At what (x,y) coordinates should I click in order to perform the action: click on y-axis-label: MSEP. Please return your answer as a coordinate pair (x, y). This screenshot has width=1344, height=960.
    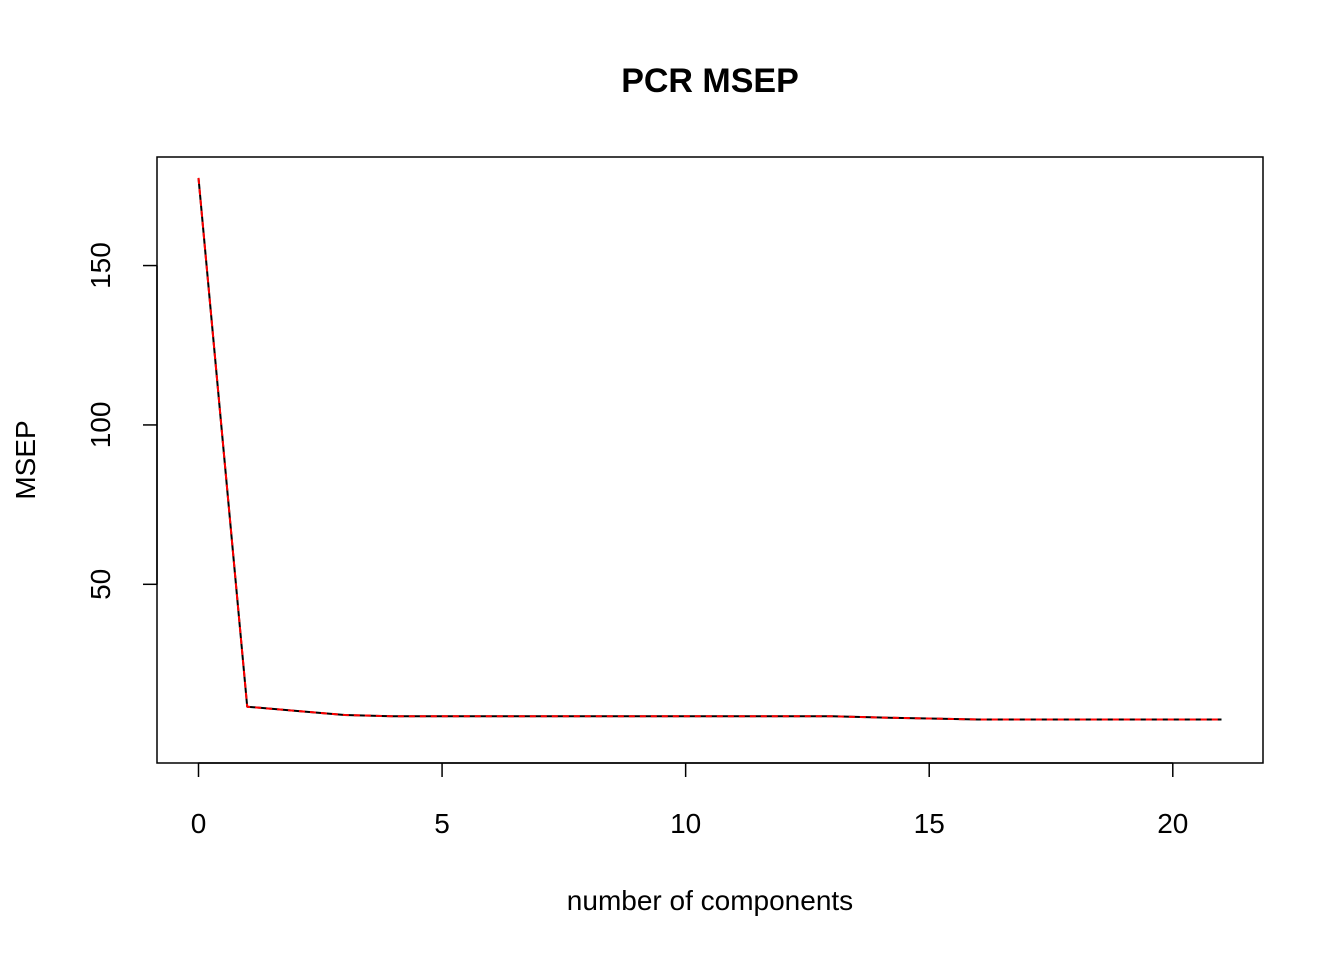
    Looking at the image, I should click on (25, 459).